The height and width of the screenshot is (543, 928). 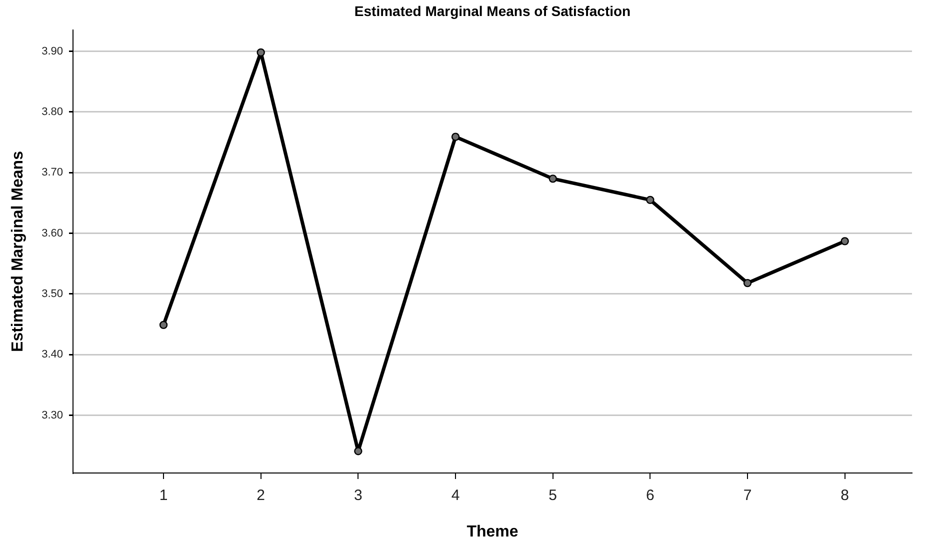 What do you see at coordinates (455, 495) in the screenshot?
I see `x-tick-label: 4` at bounding box center [455, 495].